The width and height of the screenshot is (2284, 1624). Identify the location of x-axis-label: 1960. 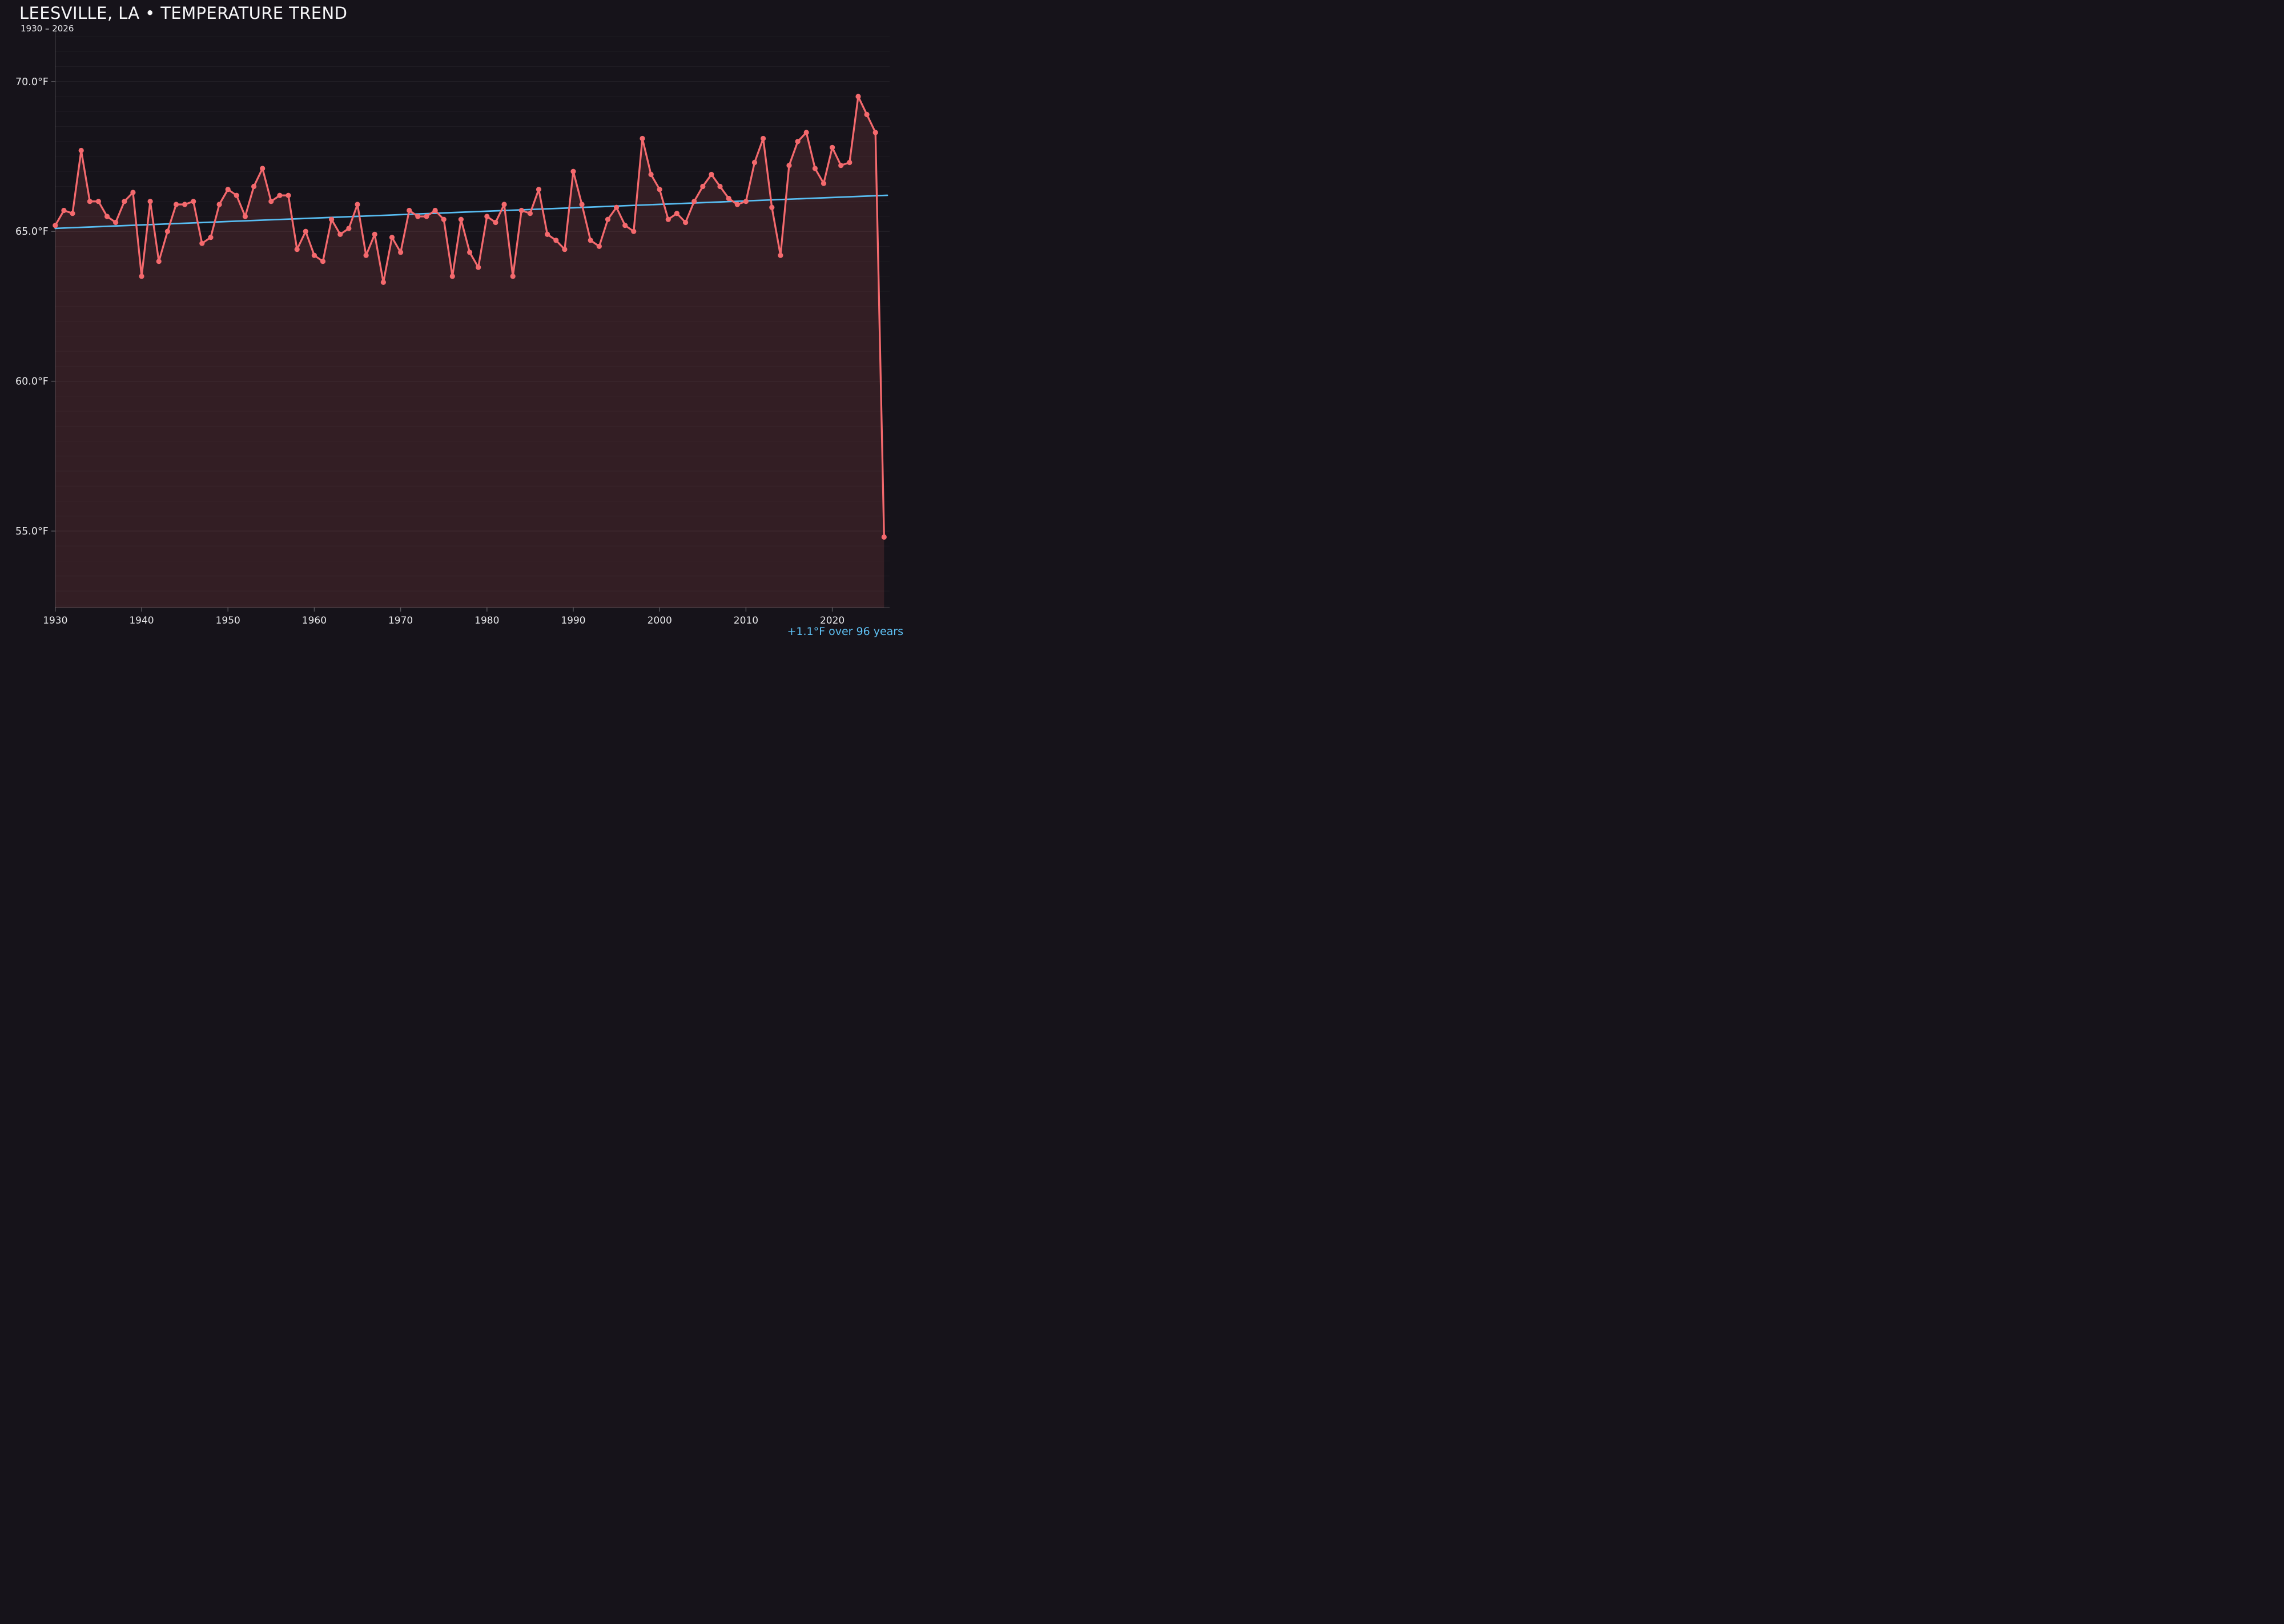
(314, 620).